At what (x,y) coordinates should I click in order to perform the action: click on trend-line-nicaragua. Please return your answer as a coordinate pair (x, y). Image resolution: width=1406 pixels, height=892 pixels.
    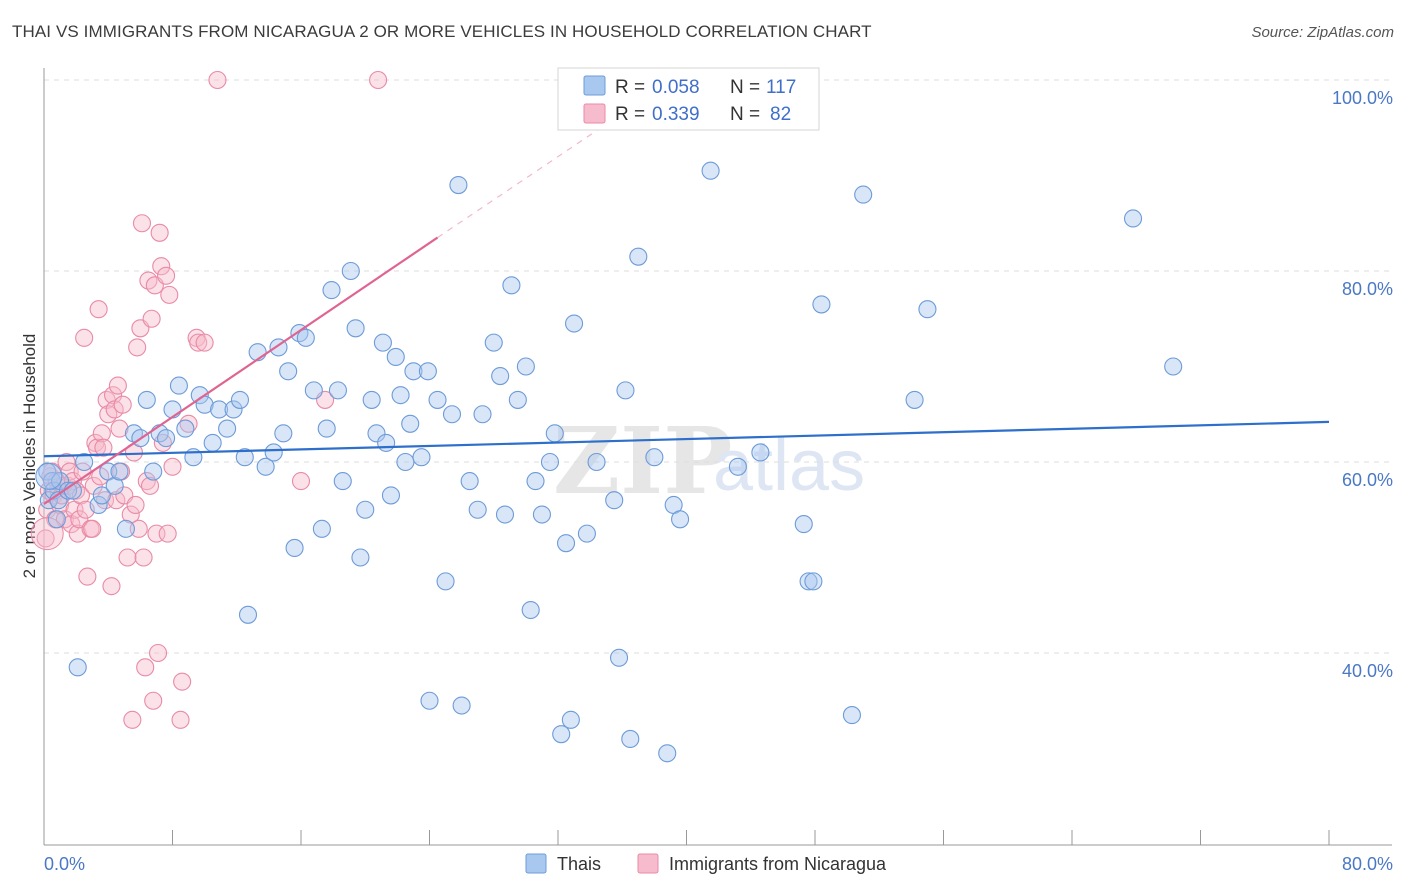
    Looking at the image, I should click on (241, 370).